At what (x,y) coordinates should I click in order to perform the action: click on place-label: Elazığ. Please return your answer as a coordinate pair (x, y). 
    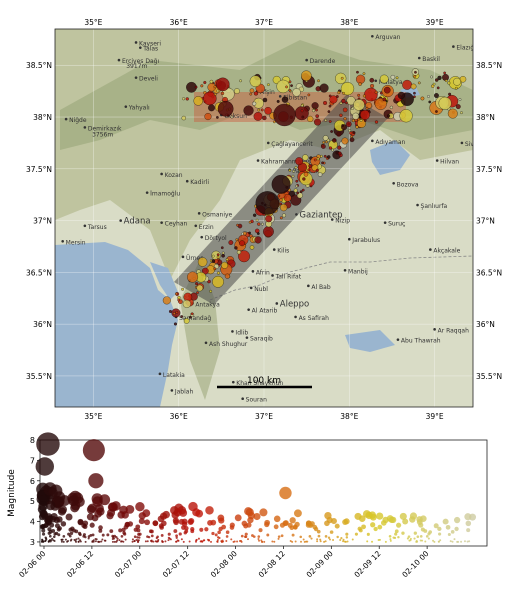
    Looking at the image, I should click on (465, 48).